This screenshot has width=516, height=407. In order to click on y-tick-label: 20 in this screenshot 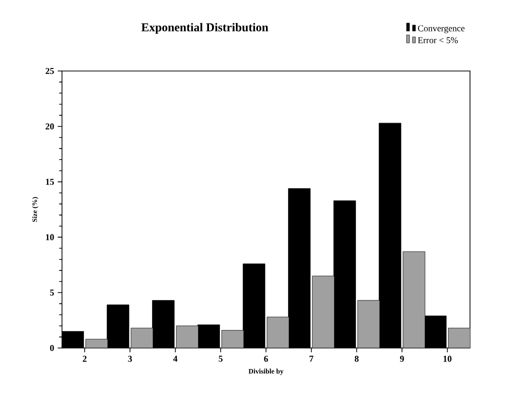, I will do `click(50, 126)`.